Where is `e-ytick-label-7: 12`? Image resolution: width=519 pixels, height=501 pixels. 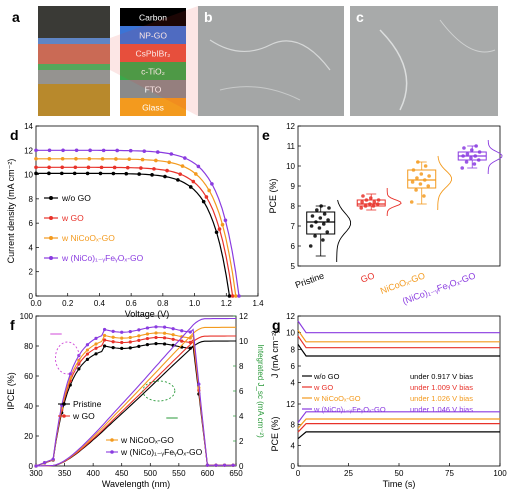 e-ytick-label-7: 12 is located at coordinates (290, 126).